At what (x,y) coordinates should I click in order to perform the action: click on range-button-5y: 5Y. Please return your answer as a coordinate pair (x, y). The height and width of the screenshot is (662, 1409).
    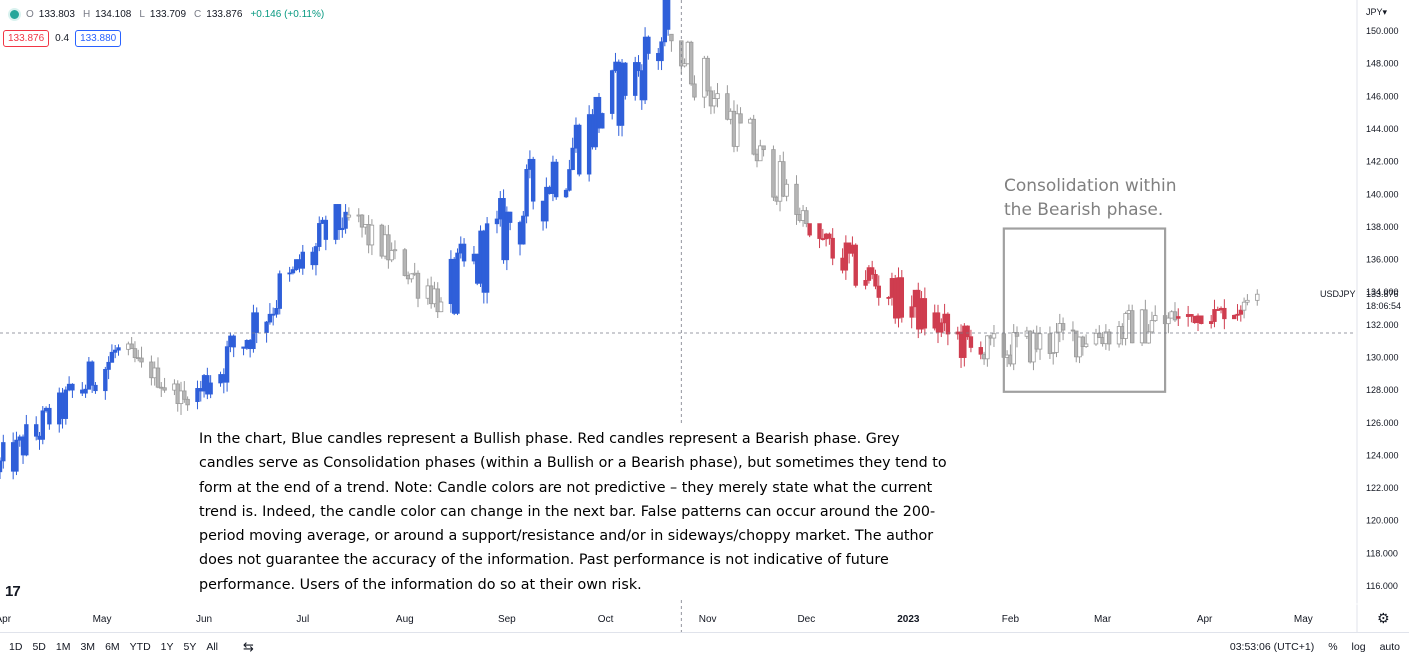
    Looking at the image, I should click on (190, 647).